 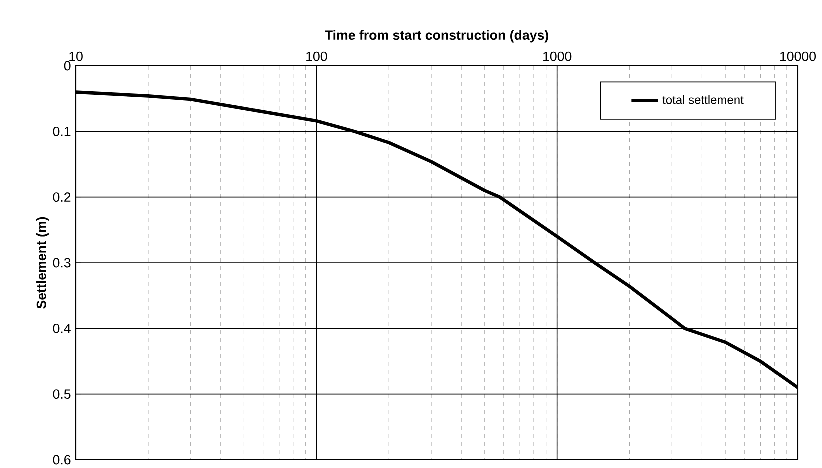 I want to click on x-tick-label: 1000, so click(x=558, y=57).